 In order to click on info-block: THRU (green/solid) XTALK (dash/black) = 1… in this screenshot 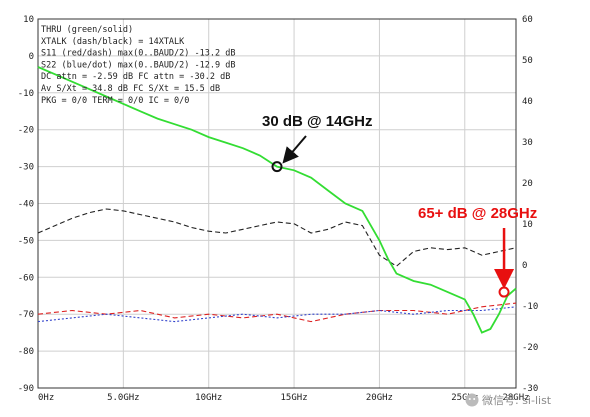, I will do `click(138, 65)`.